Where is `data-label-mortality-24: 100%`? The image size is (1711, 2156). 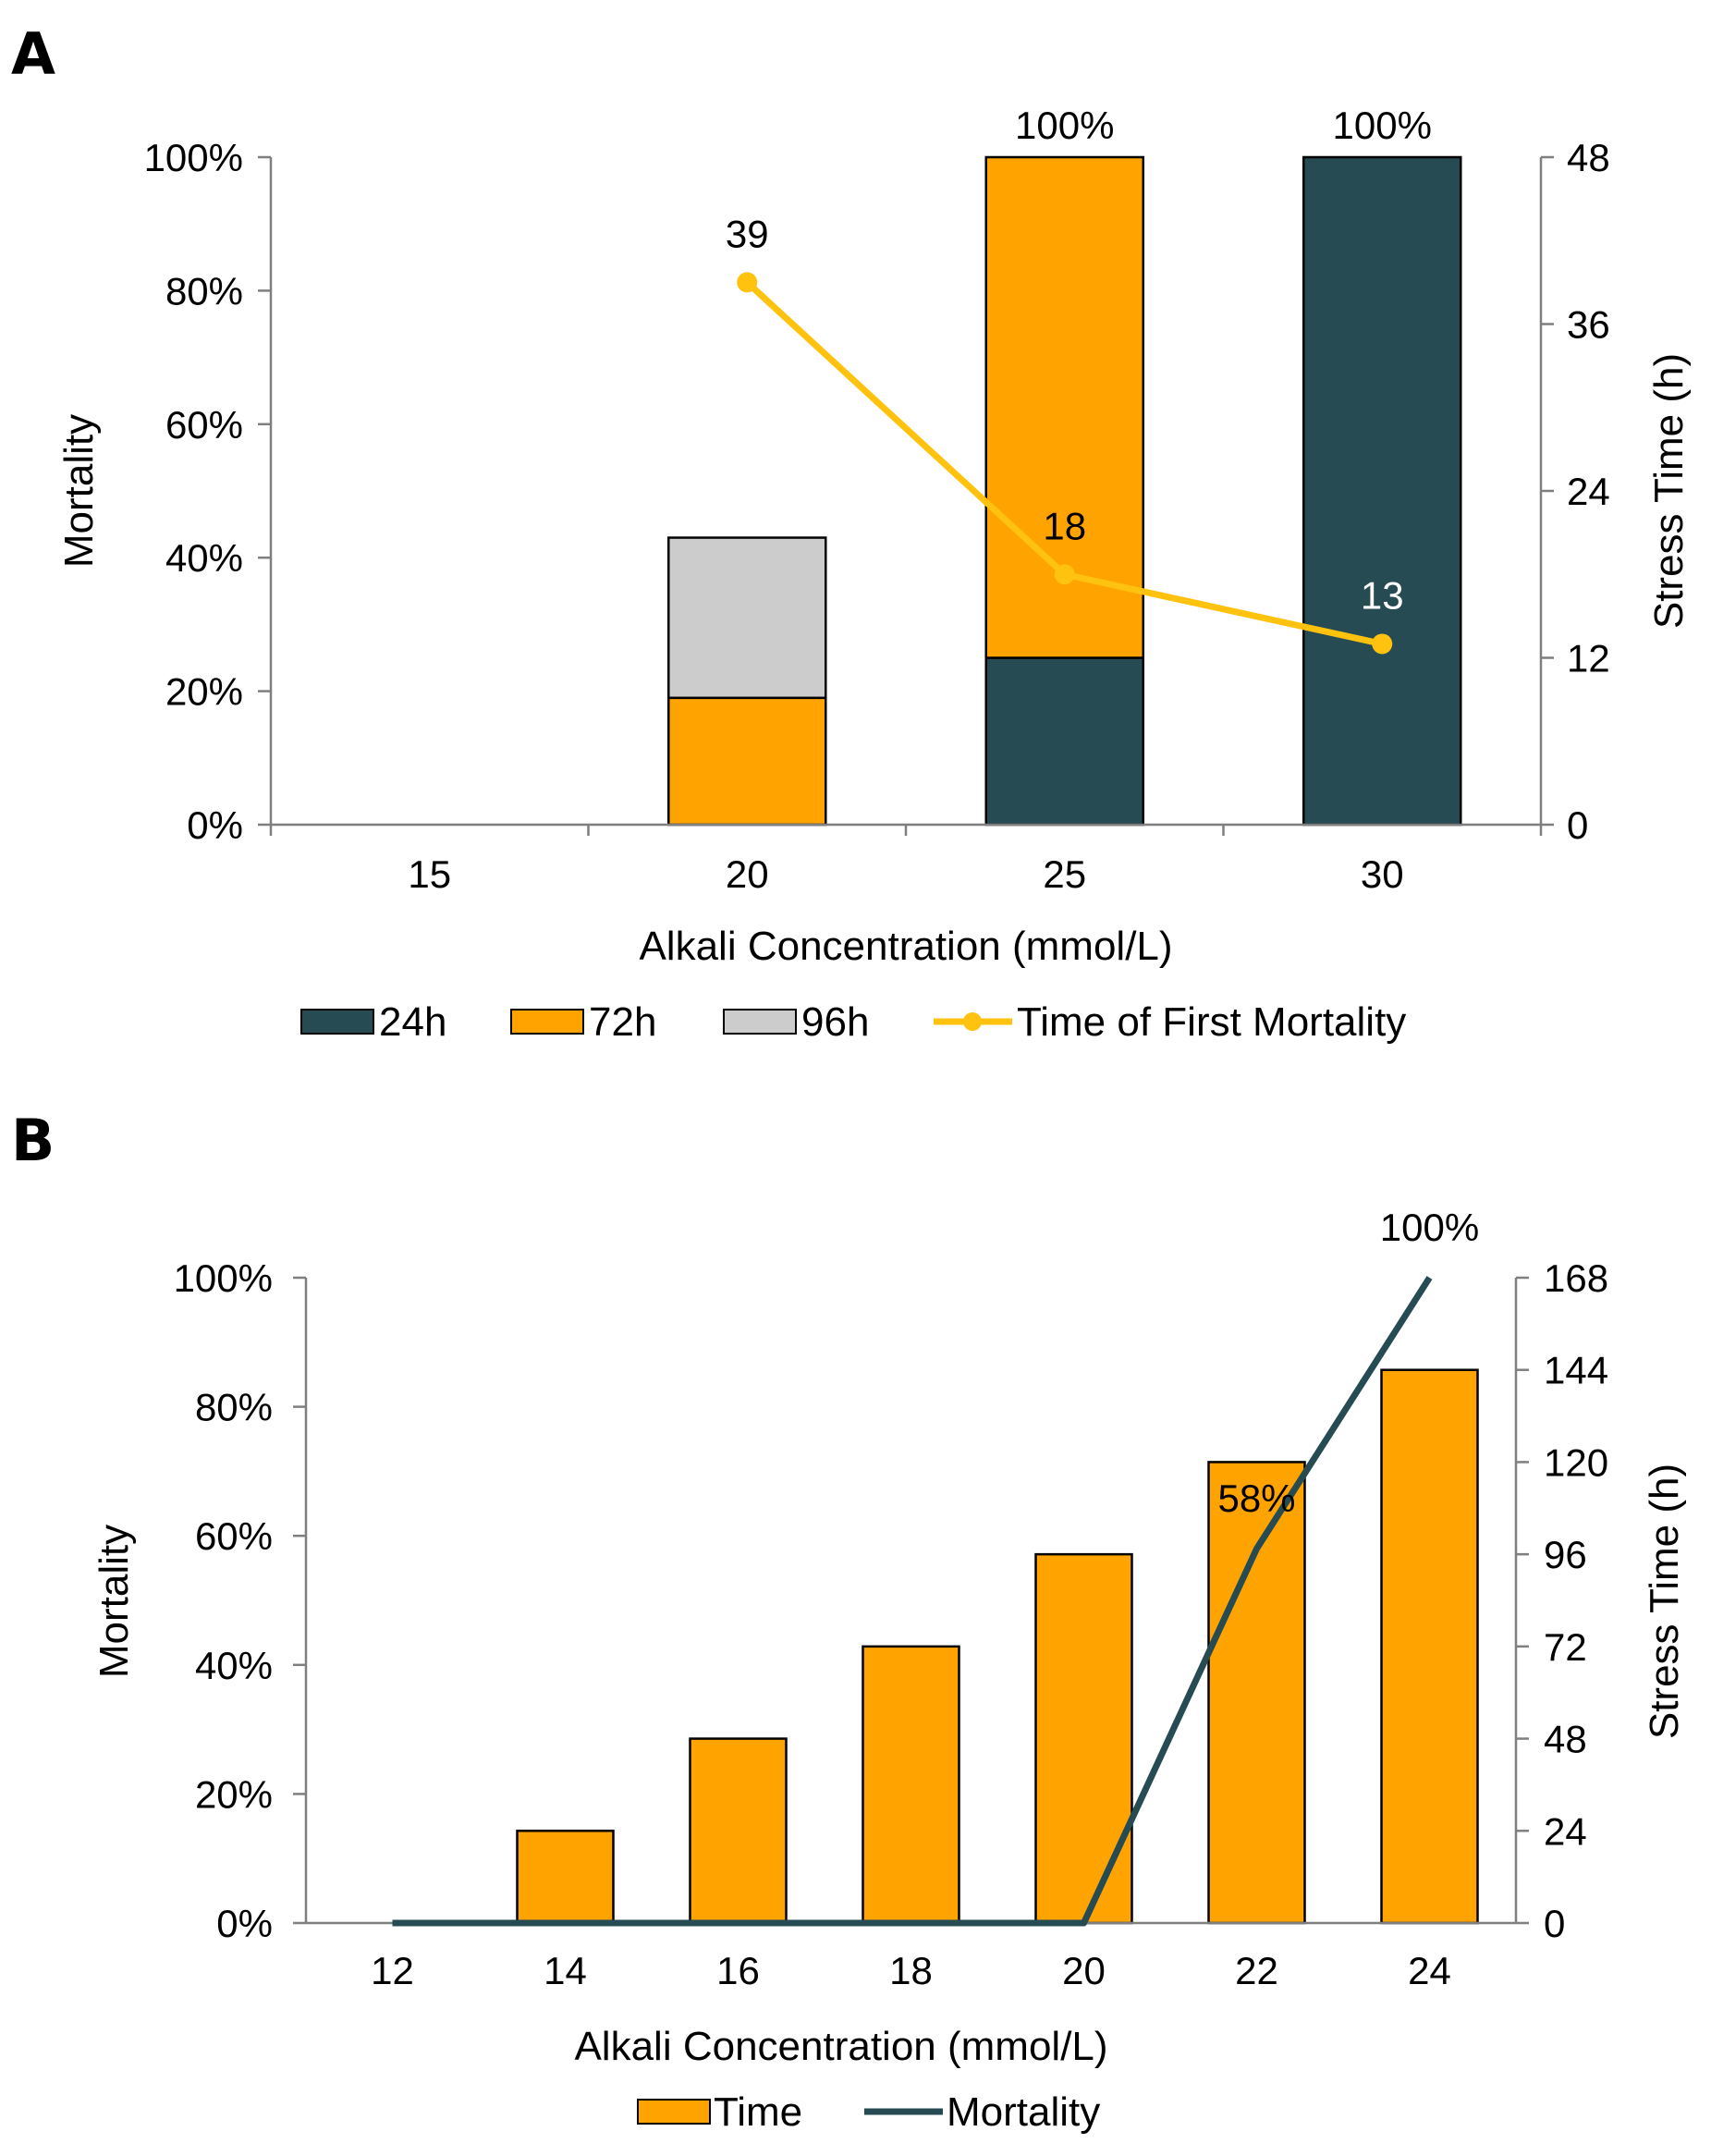 data-label-mortality-24: 100% is located at coordinates (1430, 1228).